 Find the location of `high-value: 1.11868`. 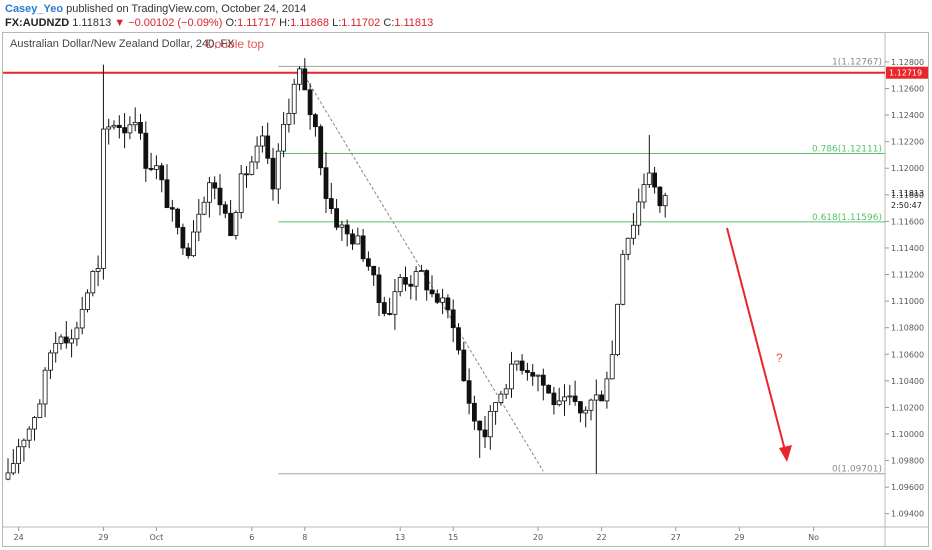

high-value: 1.11868 is located at coordinates (310, 23).